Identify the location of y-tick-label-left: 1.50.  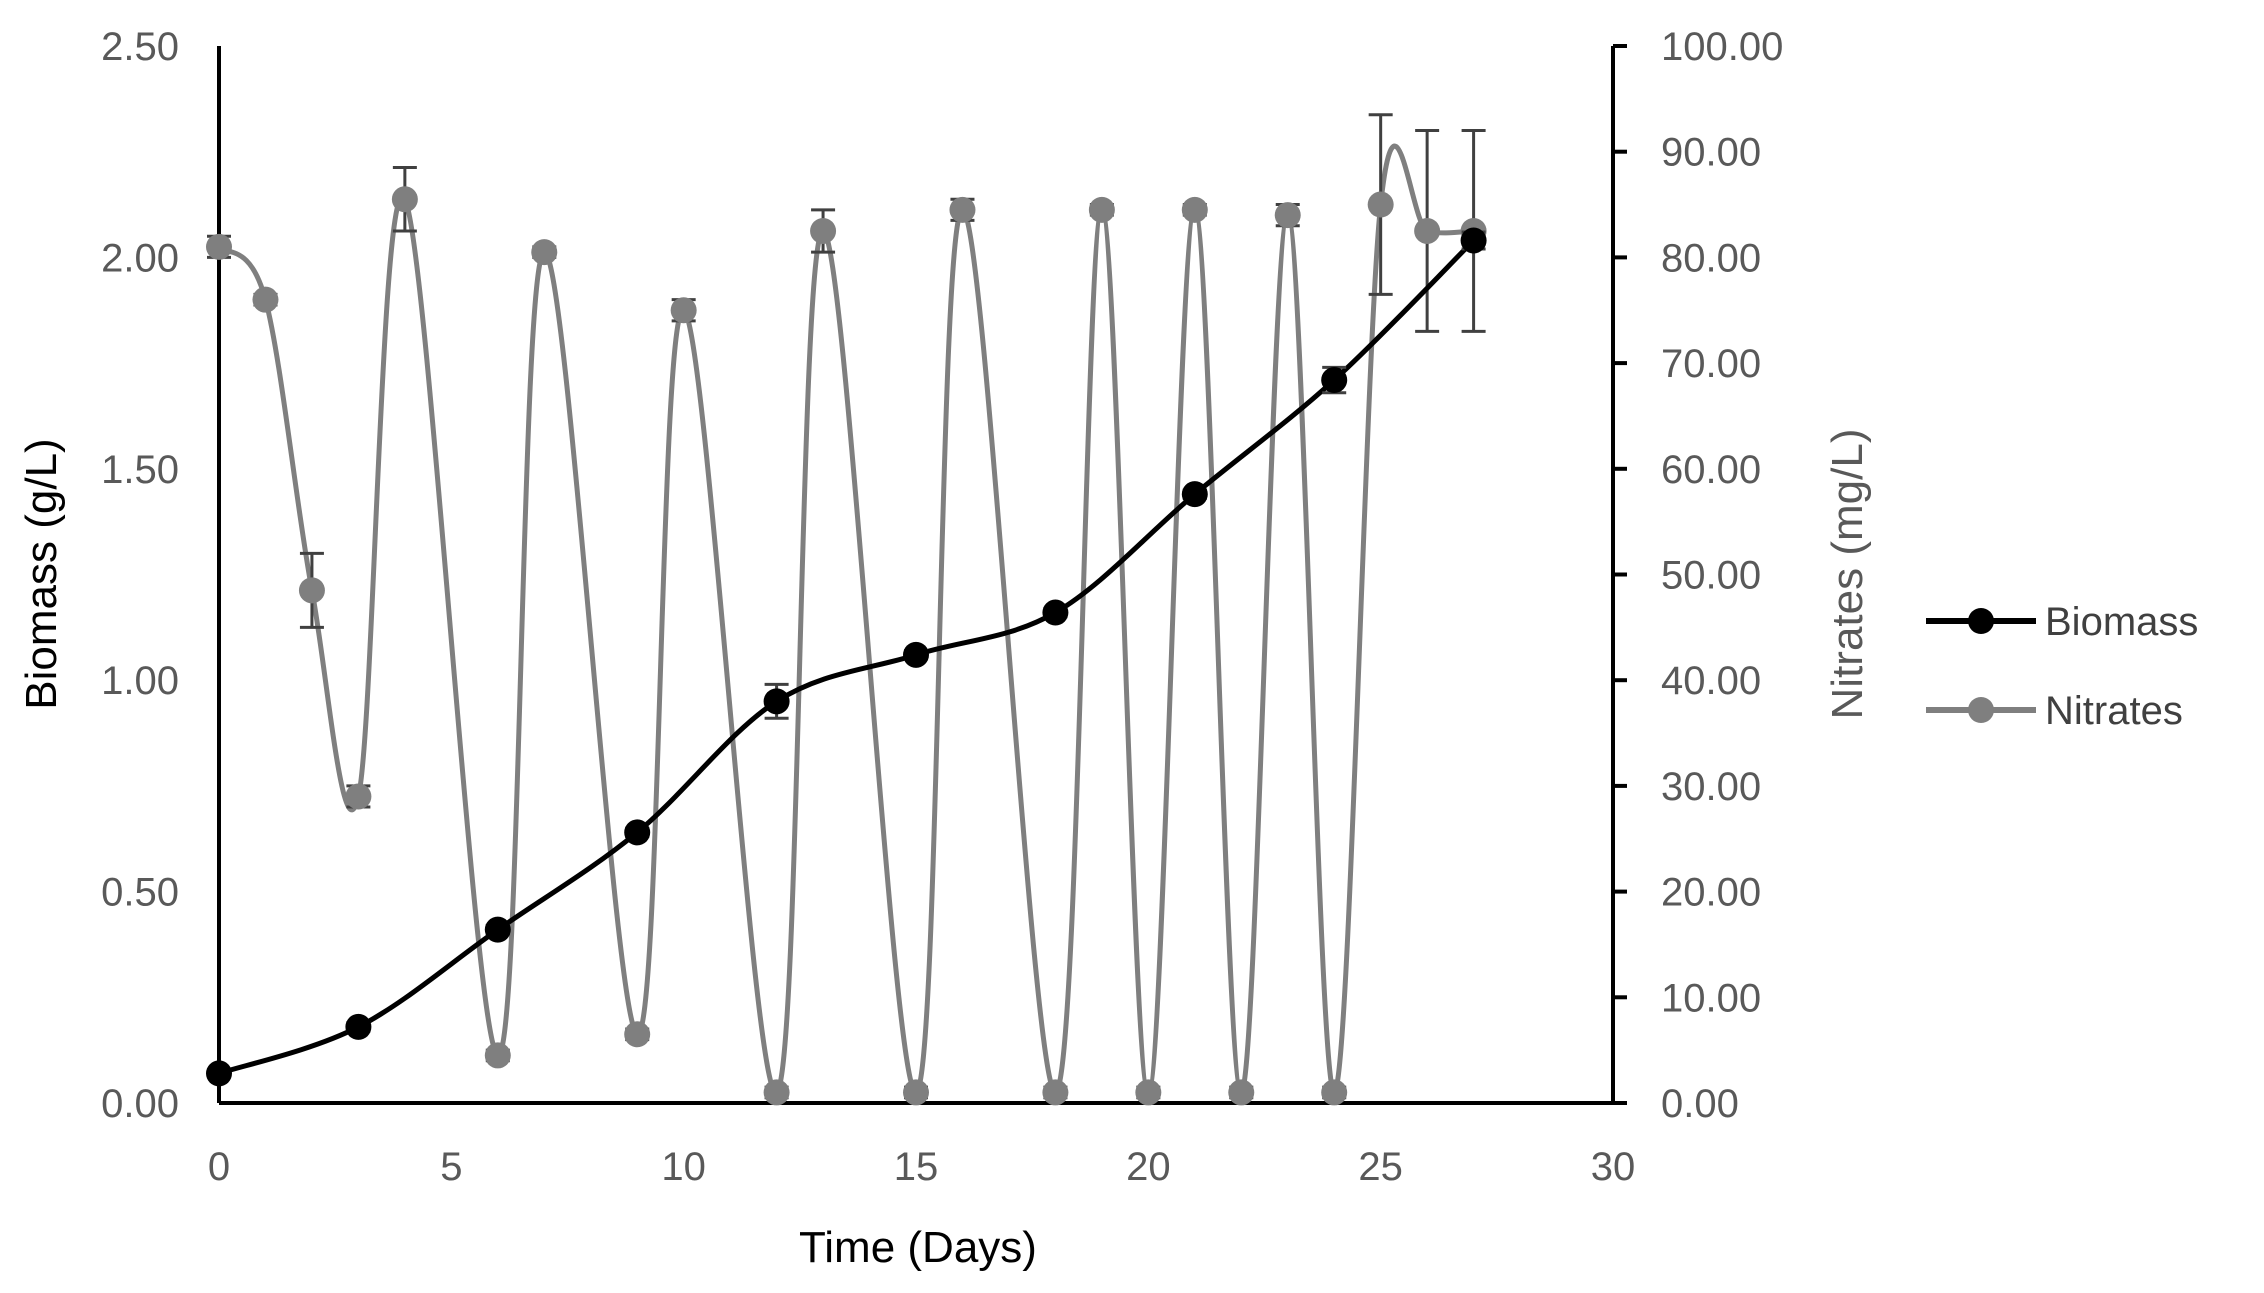
(140, 470).